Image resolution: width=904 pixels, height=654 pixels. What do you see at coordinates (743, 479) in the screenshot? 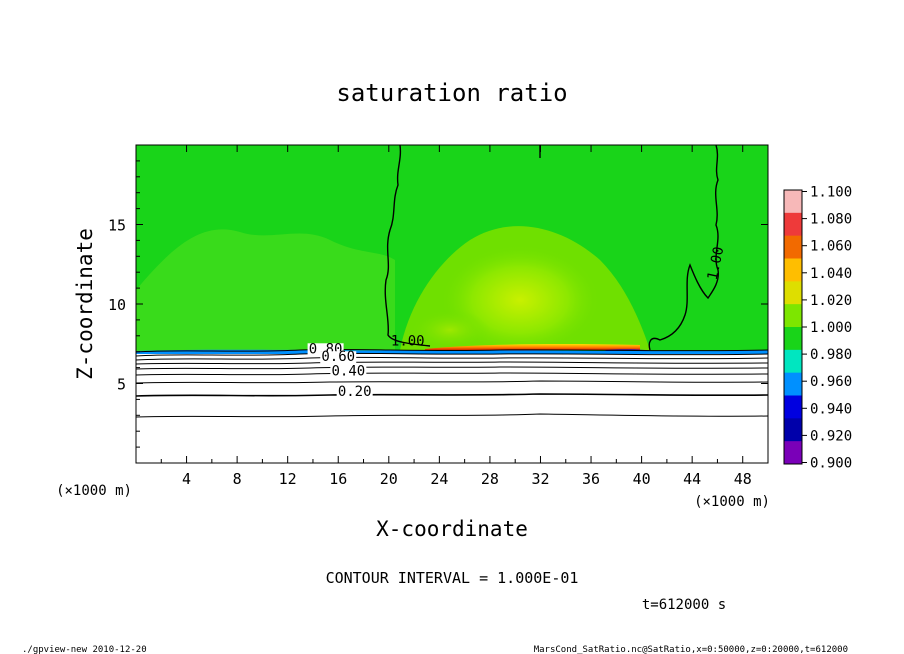
I see `x-tick-label: 48` at bounding box center [743, 479].